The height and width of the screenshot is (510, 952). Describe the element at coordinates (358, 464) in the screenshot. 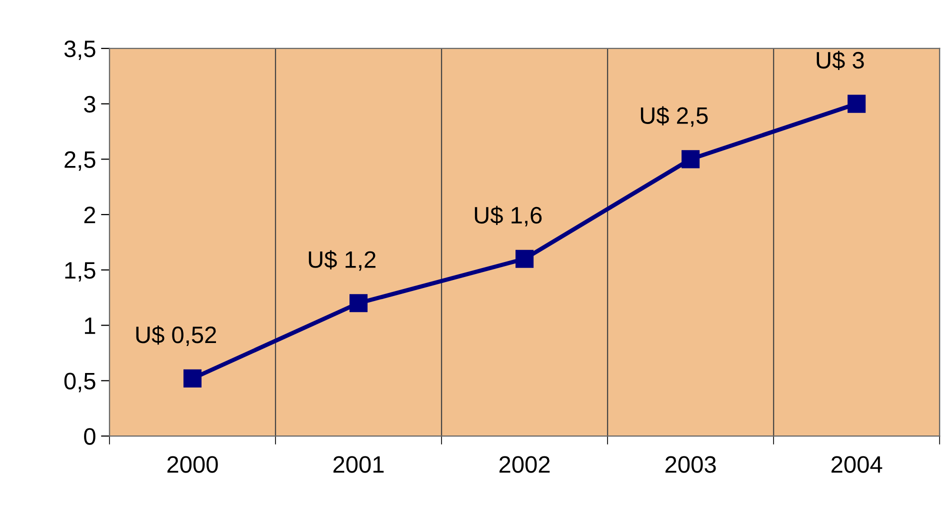

I see `x-tick-label: 2001` at that location.